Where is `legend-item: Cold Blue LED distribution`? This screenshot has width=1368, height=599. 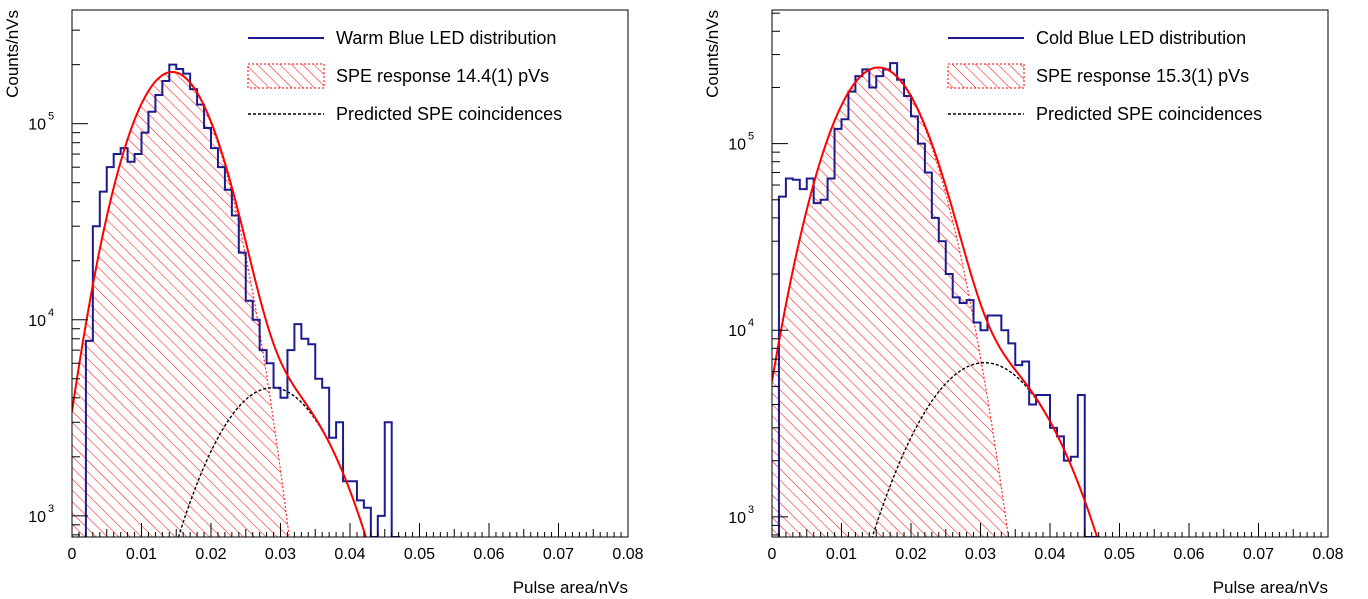
legend-item: Cold Blue LED distribution is located at coordinates (1097, 38).